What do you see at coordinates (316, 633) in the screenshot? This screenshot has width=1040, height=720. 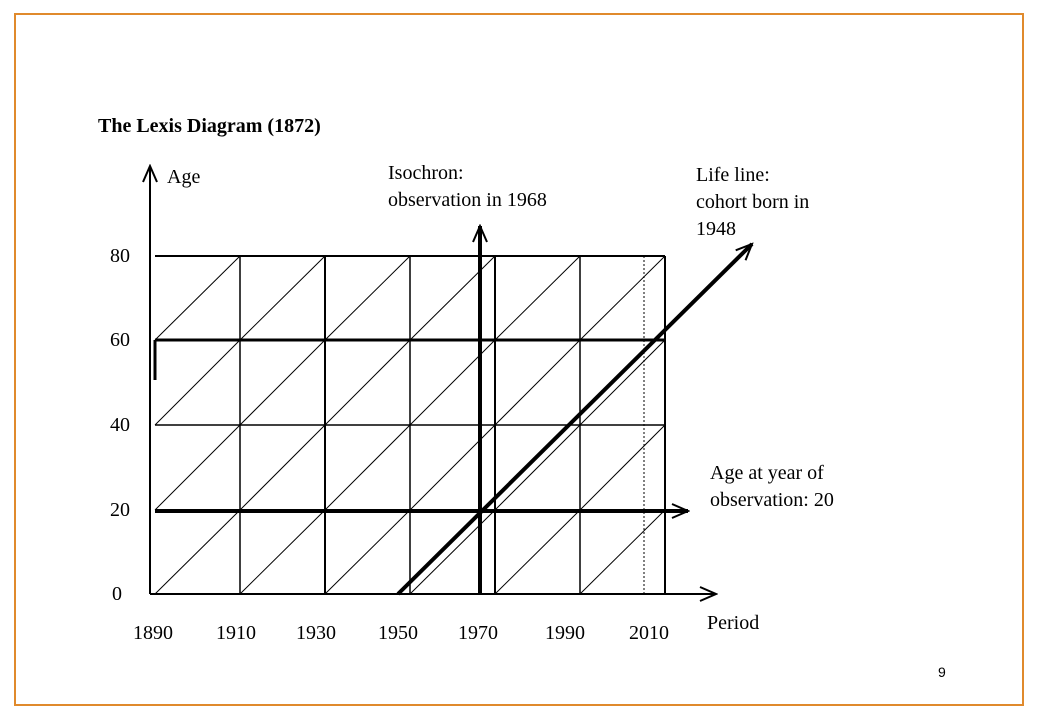 I see `x-tick-1930: 1930` at bounding box center [316, 633].